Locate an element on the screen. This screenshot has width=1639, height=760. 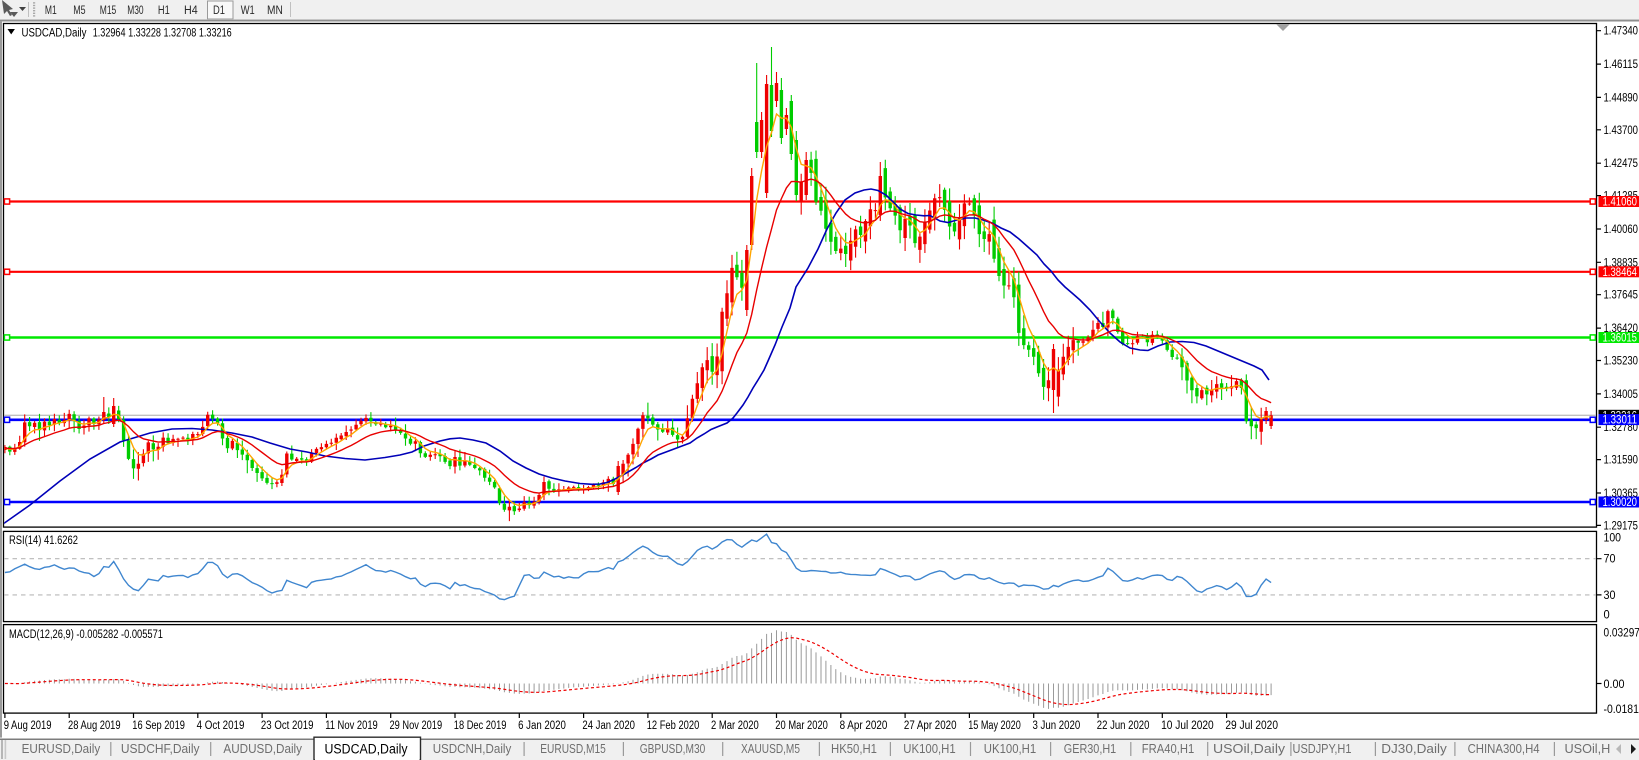
svg-text: 18 Dec 2019 is located at coordinates (480, 726).